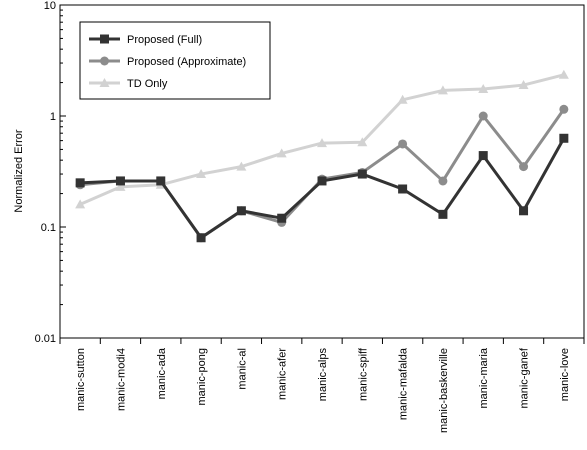 The width and height of the screenshot is (587, 450). Describe the element at coordinates (50, 172) in the screenshot. I see `y-axis: 10 1 0.1 0.01` at that location.